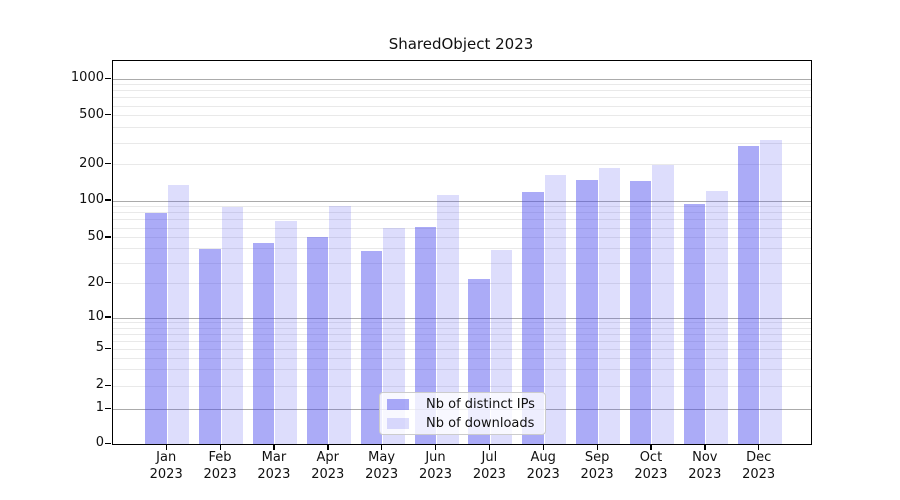 The height and width of the screenshot is (500, 900). What do you see at coordinates (178, 314) in the screenshot?
I see `bar-nb-of-downloads-jan` at bounding box center [178, 314].